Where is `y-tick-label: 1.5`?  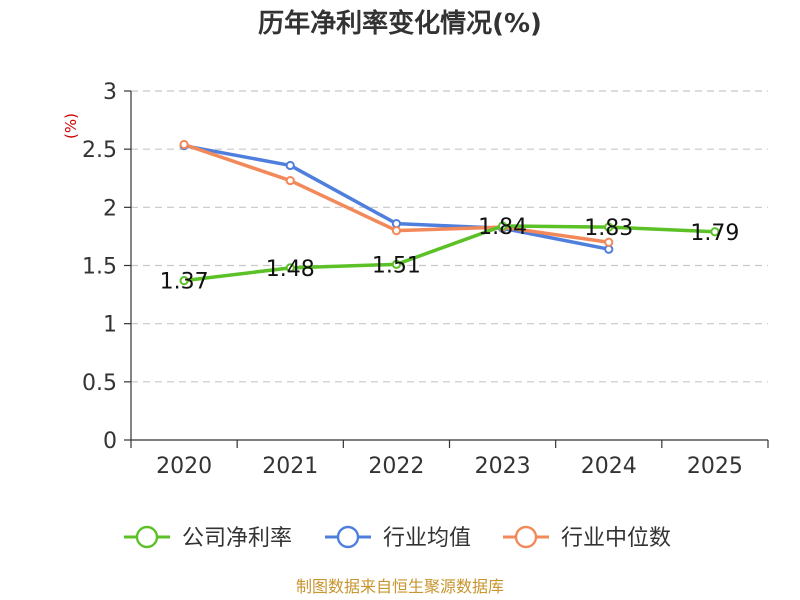 y-tick-label: 1.5 is located at coordinates (99, 267).